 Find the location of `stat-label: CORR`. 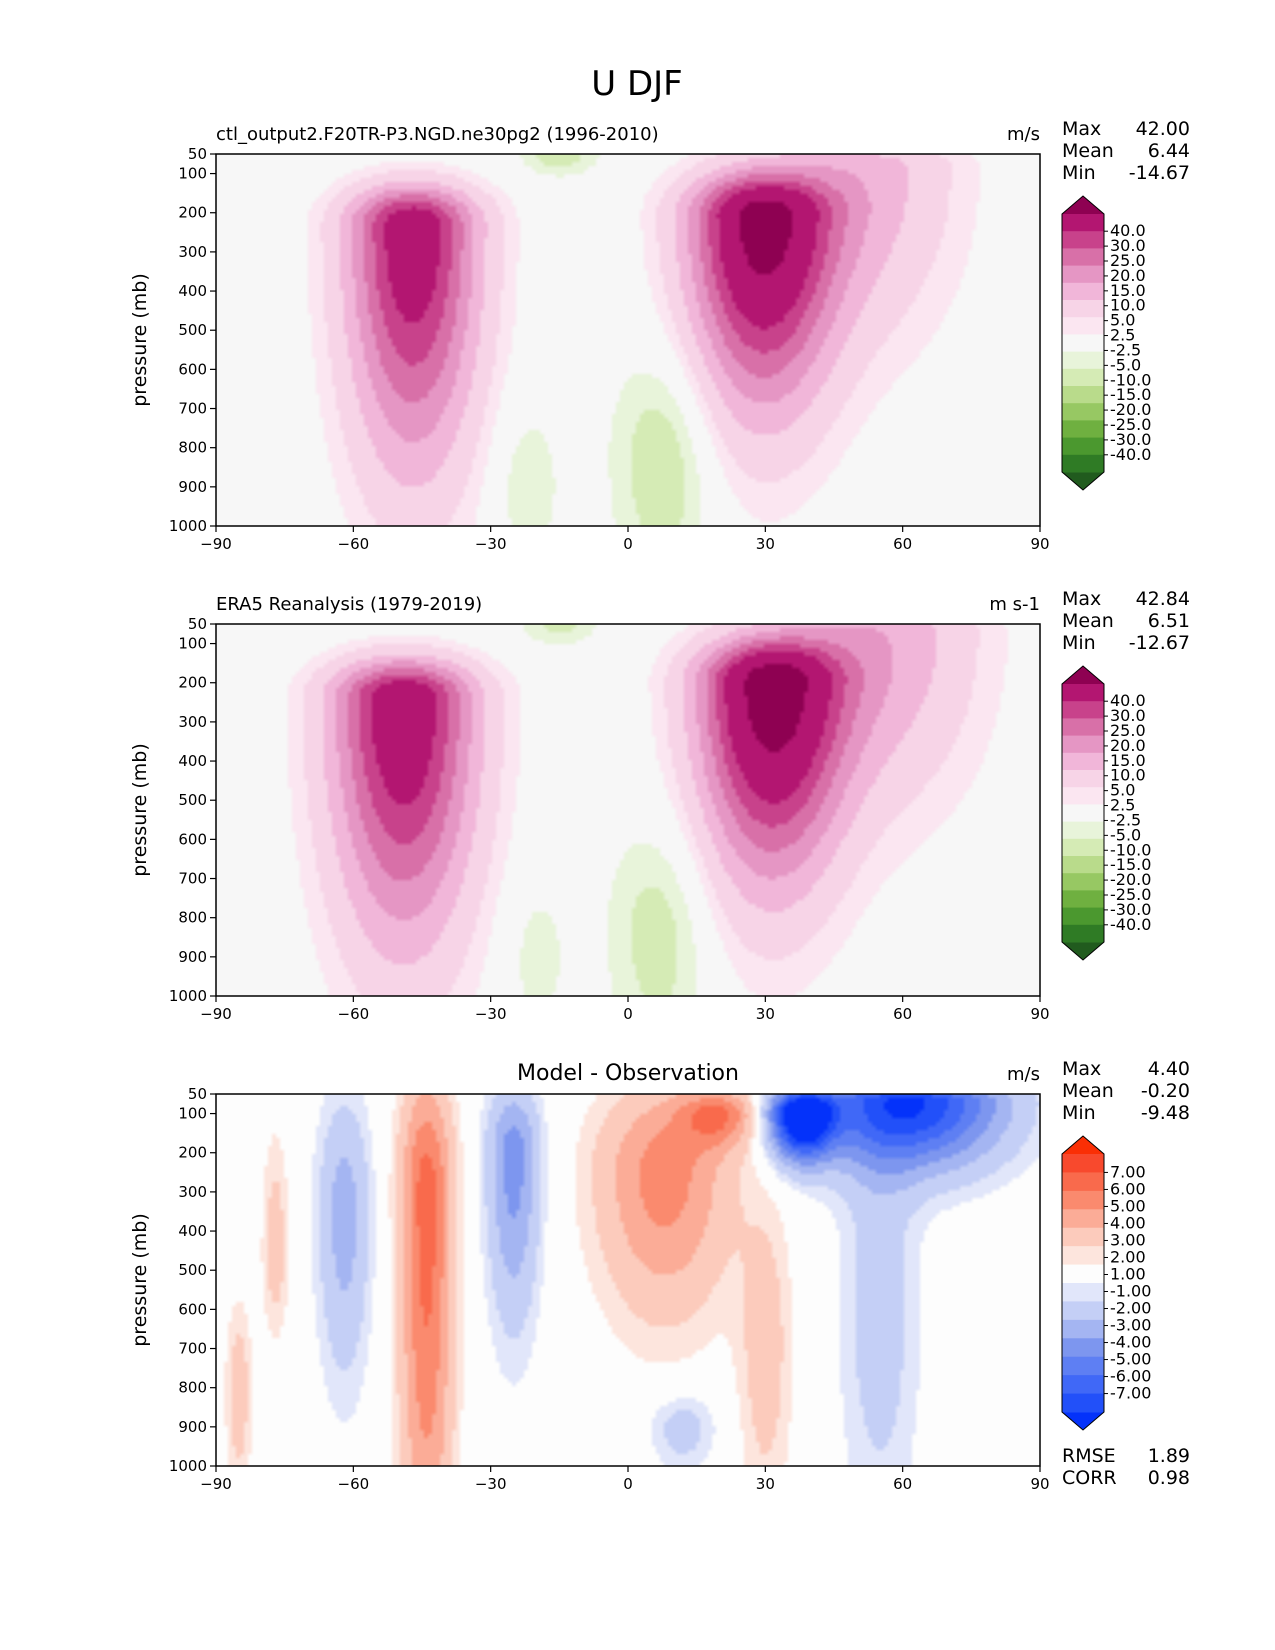

stat-label: CORR is located at coordinates (1089, 1478).